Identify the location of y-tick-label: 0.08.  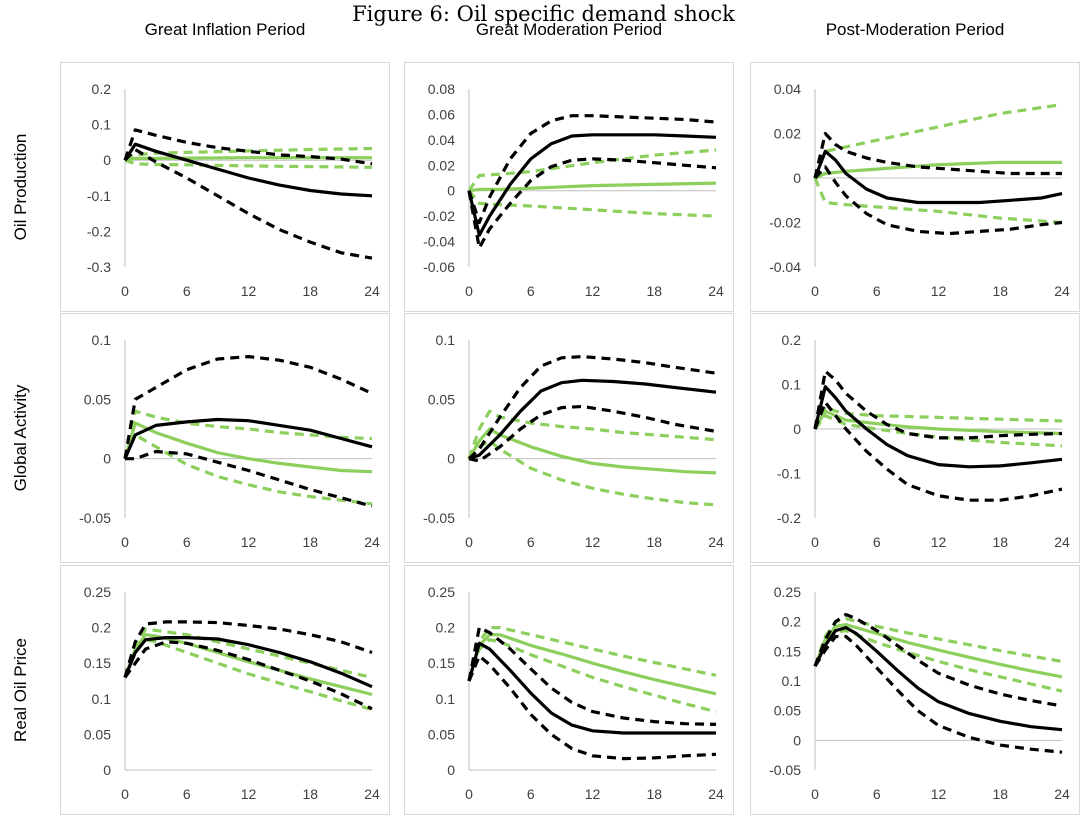
(441, 89).